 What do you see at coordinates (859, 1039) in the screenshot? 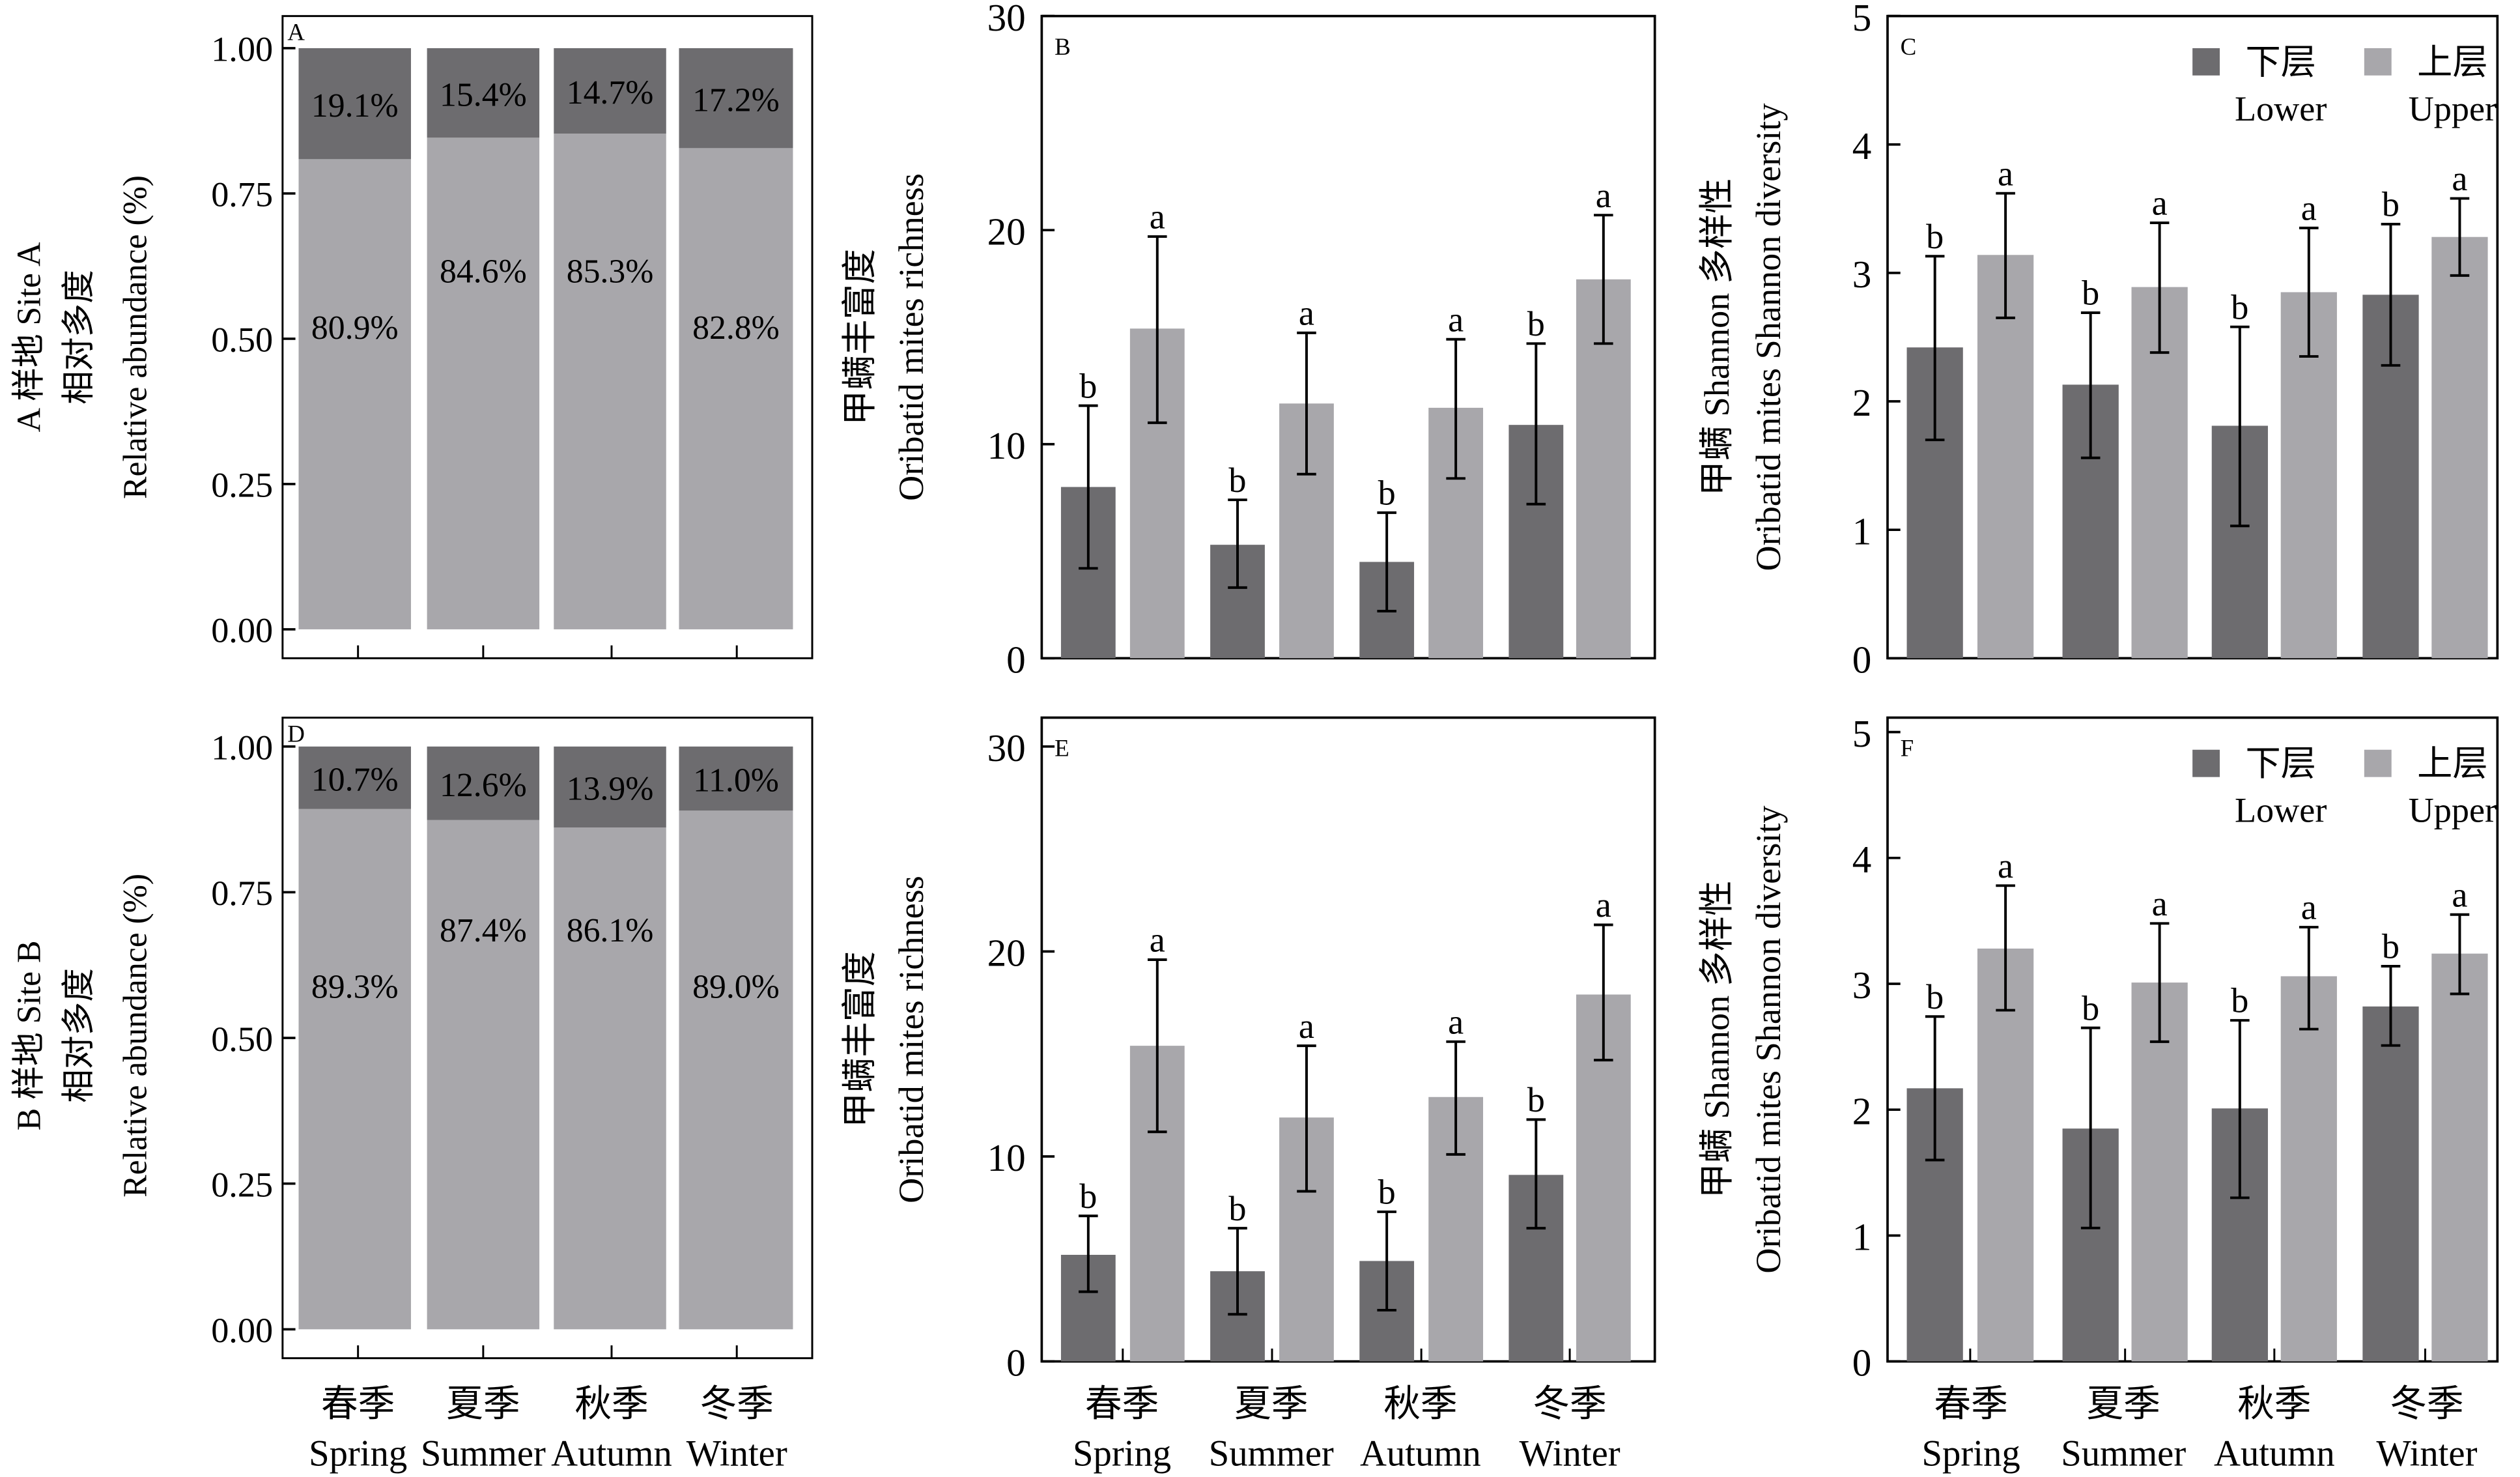
I see `y-axis-title-zh: 甲螨丰富度` at bounding box center [859, 1039].